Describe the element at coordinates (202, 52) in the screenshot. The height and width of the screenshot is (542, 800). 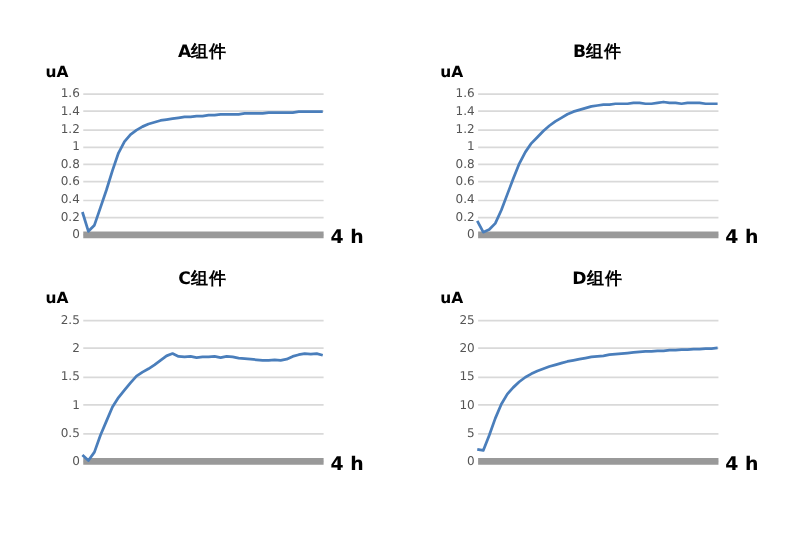
I see `chart-title: A组件` at that location.